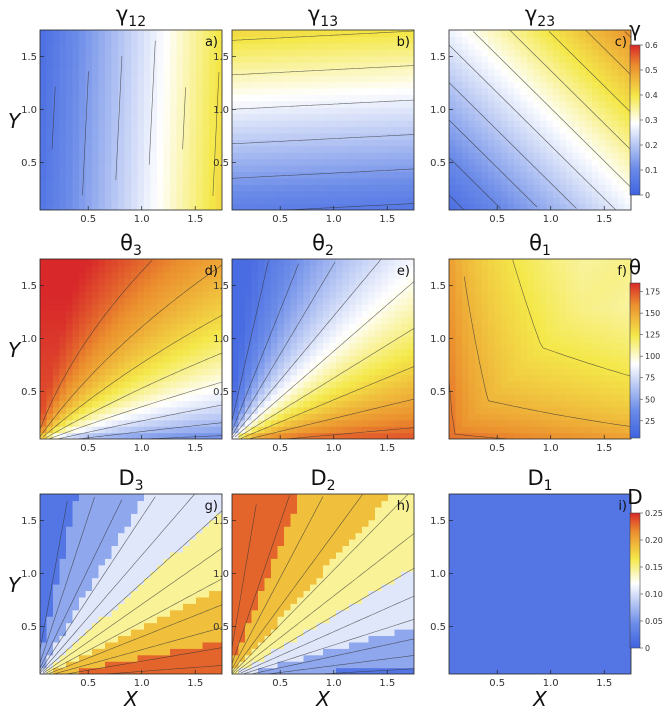 The height and width of the screenshot is (713, 664). I want to click on x-tick-label: 0.5, so click(497, 219).